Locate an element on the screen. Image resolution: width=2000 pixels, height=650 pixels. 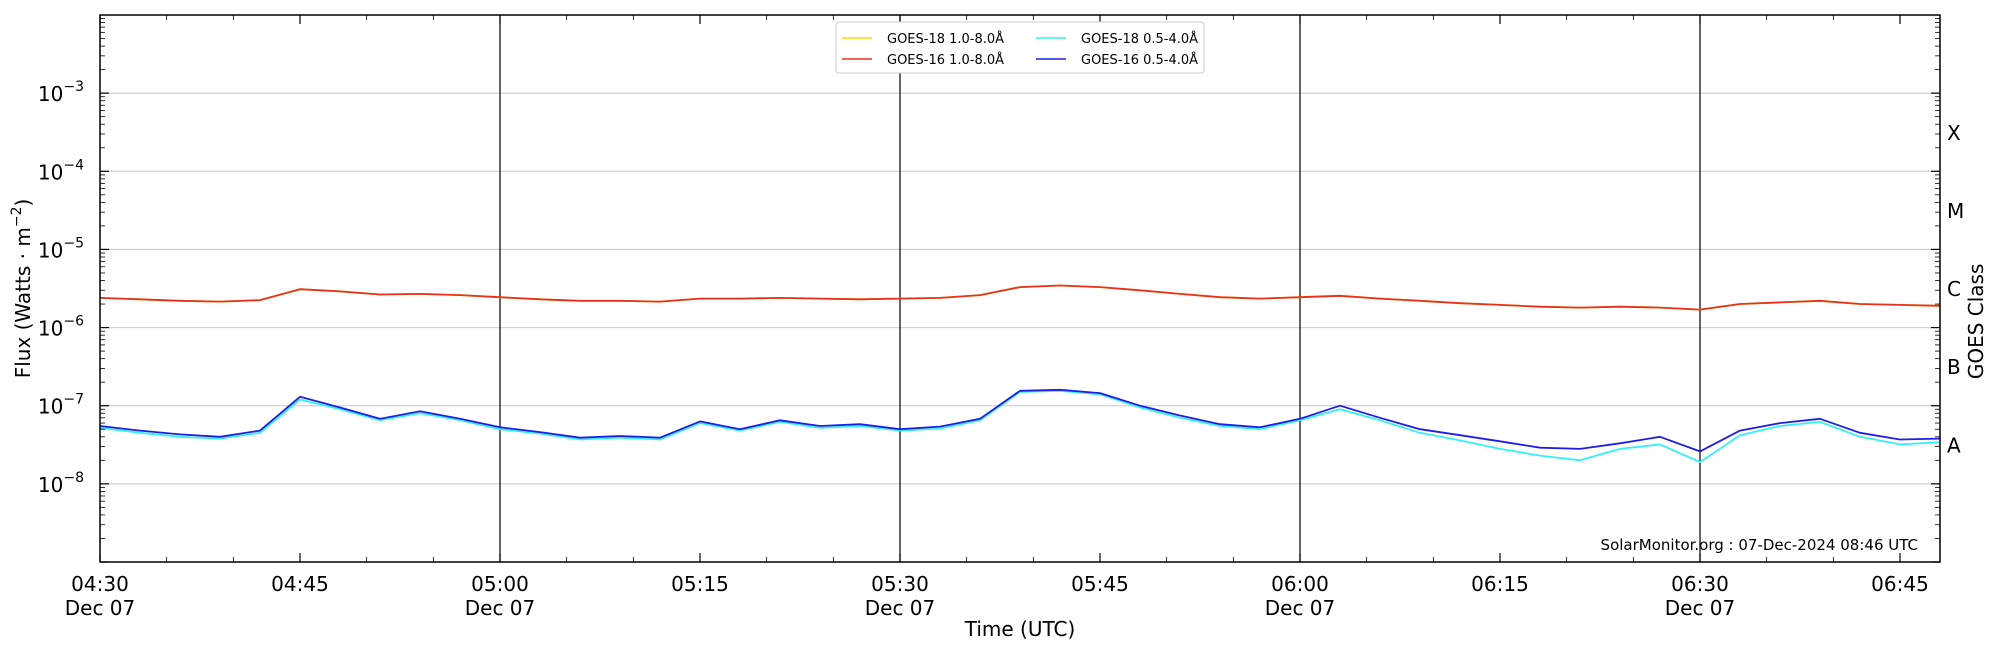
goes-class-labels: A B C M X is located at coordinates (1955, 289).